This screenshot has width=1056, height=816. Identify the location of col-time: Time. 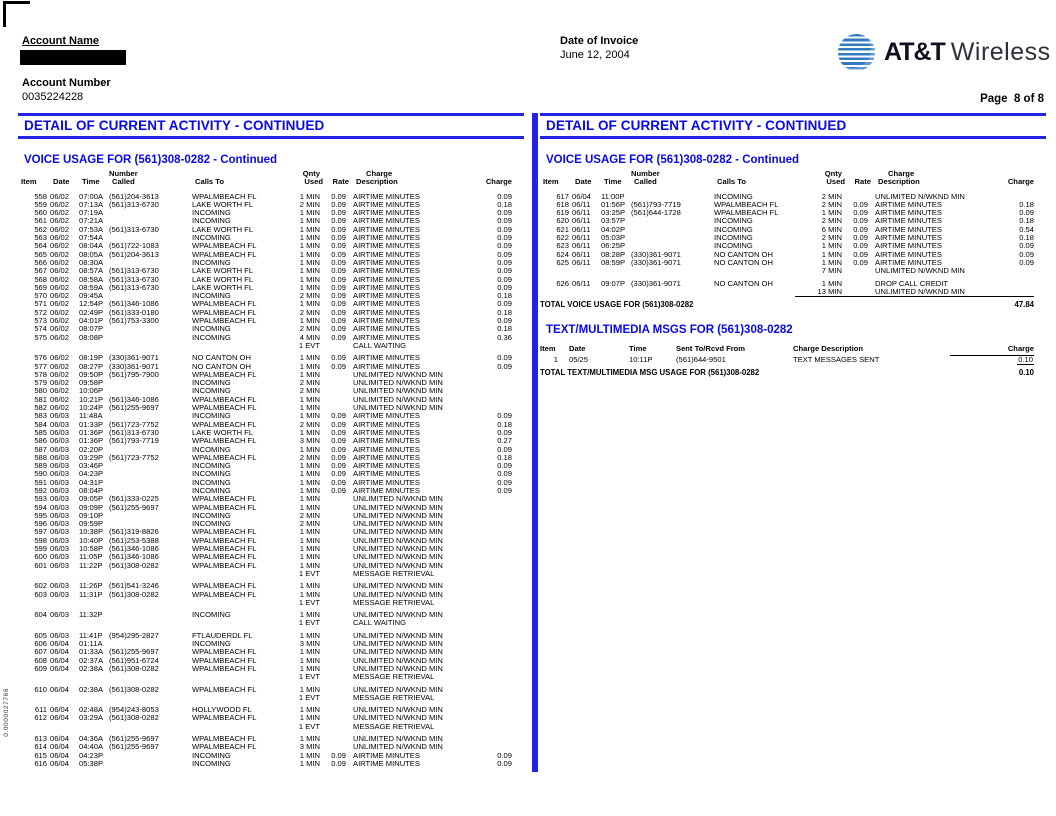
(91, 182).